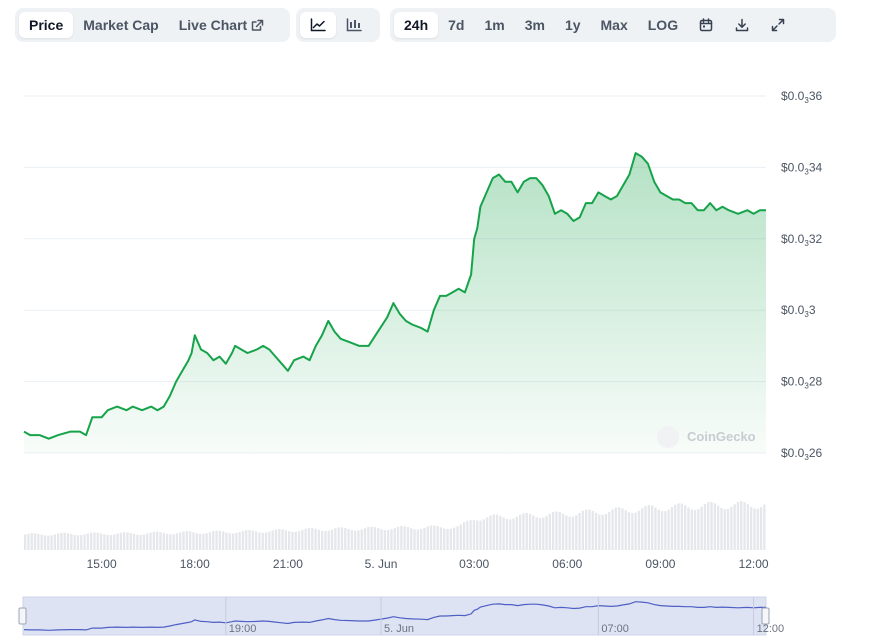 This screenshot has height=641, width=876. Describe the element at coordinates (381, 564) in the screenshot. I see `x-tick-label: 5. Jun` at that location.